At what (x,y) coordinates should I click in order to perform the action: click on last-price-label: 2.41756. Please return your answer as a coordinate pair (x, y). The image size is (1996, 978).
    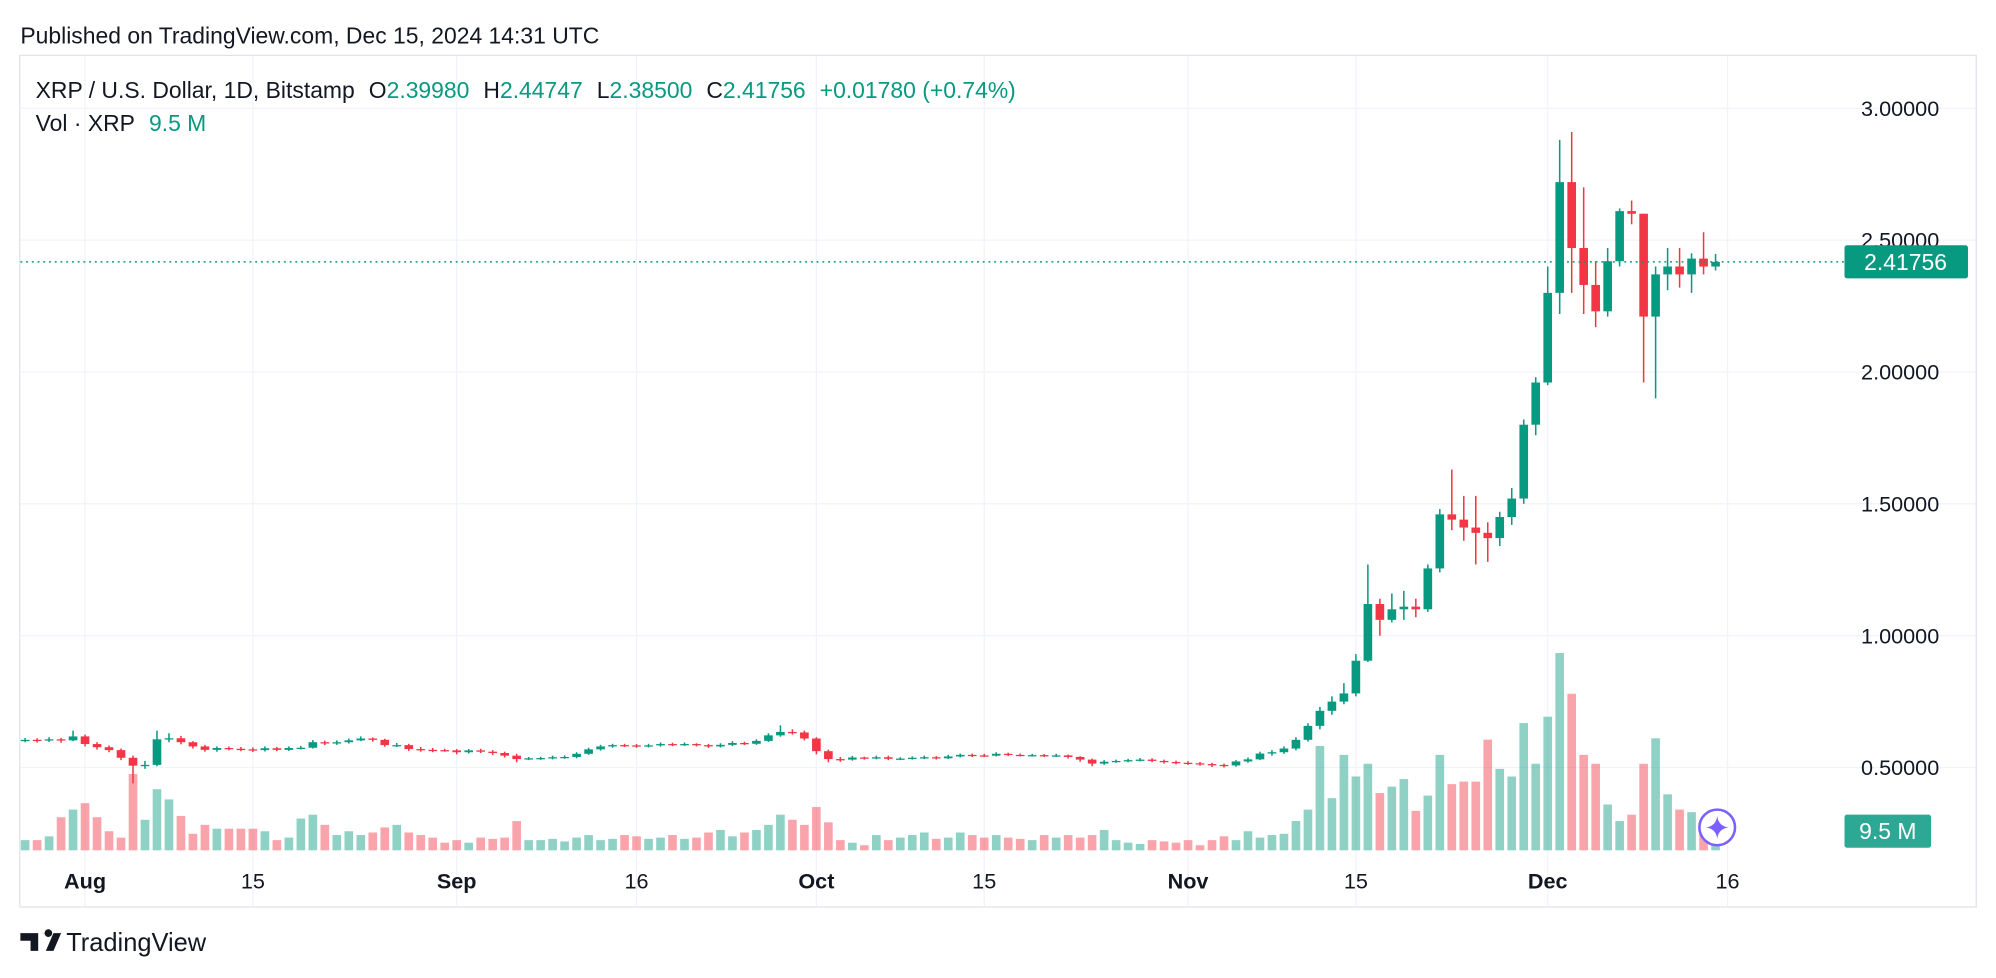
    Looking at the image, I should click on (1905, 262).